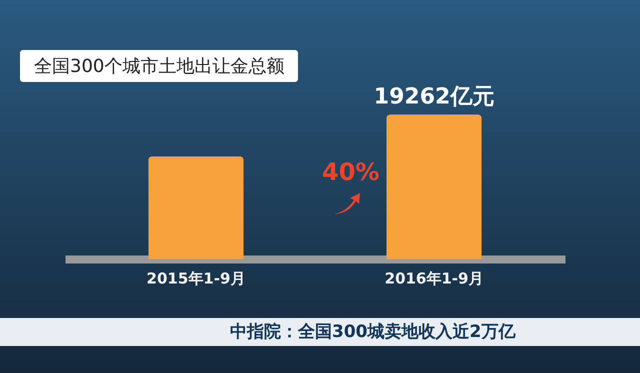 The height and width of the screenshot is (373, 640). What do you see at coordinates (434, 279) in the screenshot?
I see `x-tick-label: 2016年1-9月` at bounding box center [434, 279].